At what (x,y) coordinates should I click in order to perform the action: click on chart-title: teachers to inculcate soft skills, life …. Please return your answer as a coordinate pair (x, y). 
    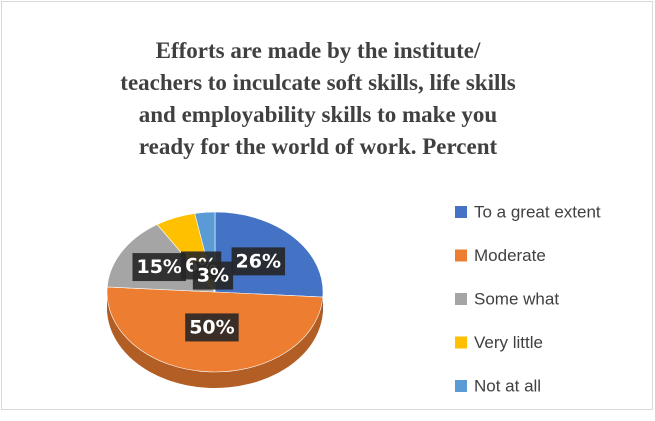
    Looking at the image, I should click on (317, 82).